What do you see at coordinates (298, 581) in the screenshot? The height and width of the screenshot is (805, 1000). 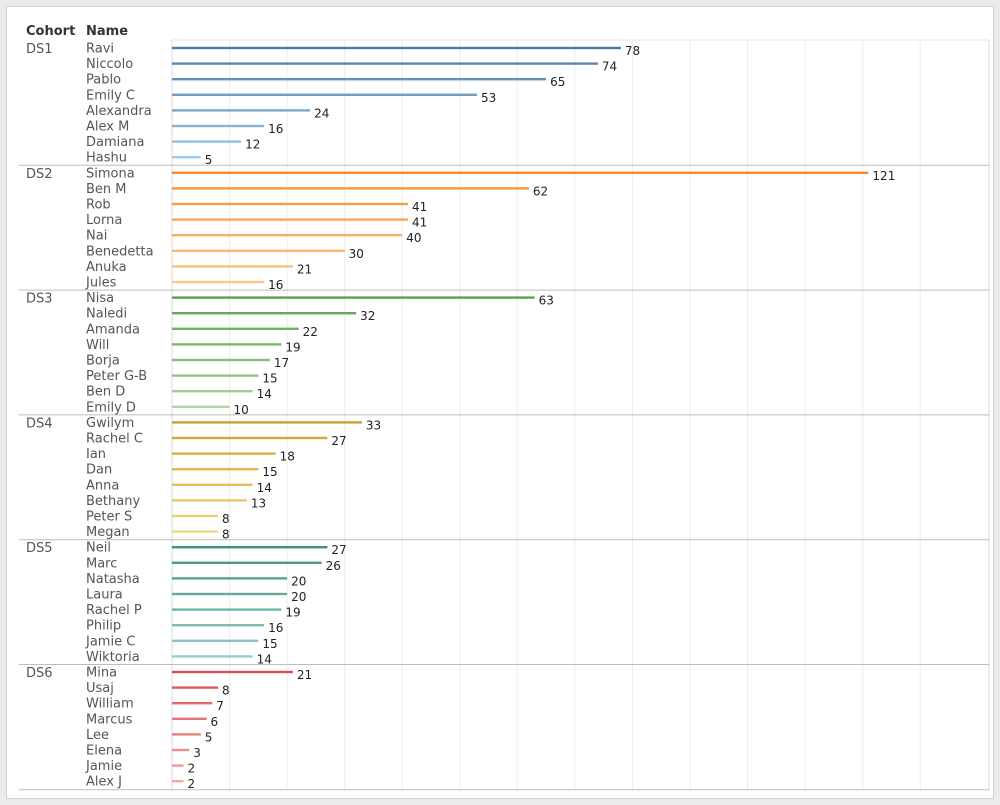 I see `value-label: 20` at bounding box center [298, 581].